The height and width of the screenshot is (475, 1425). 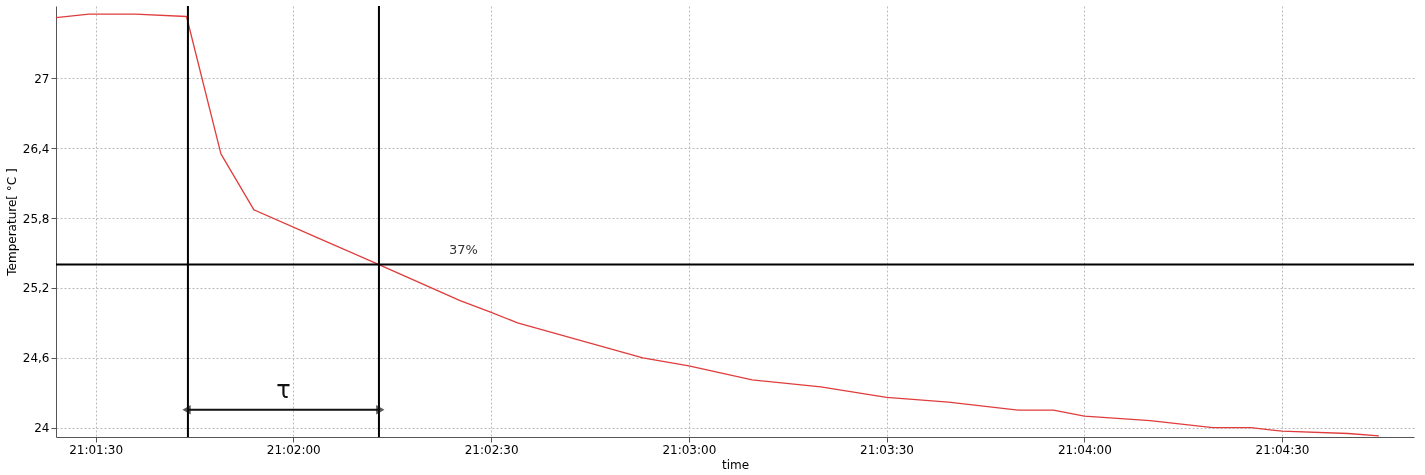 I want to click on x-tick-label: 21:04:00, so click(x=1084, y=449).